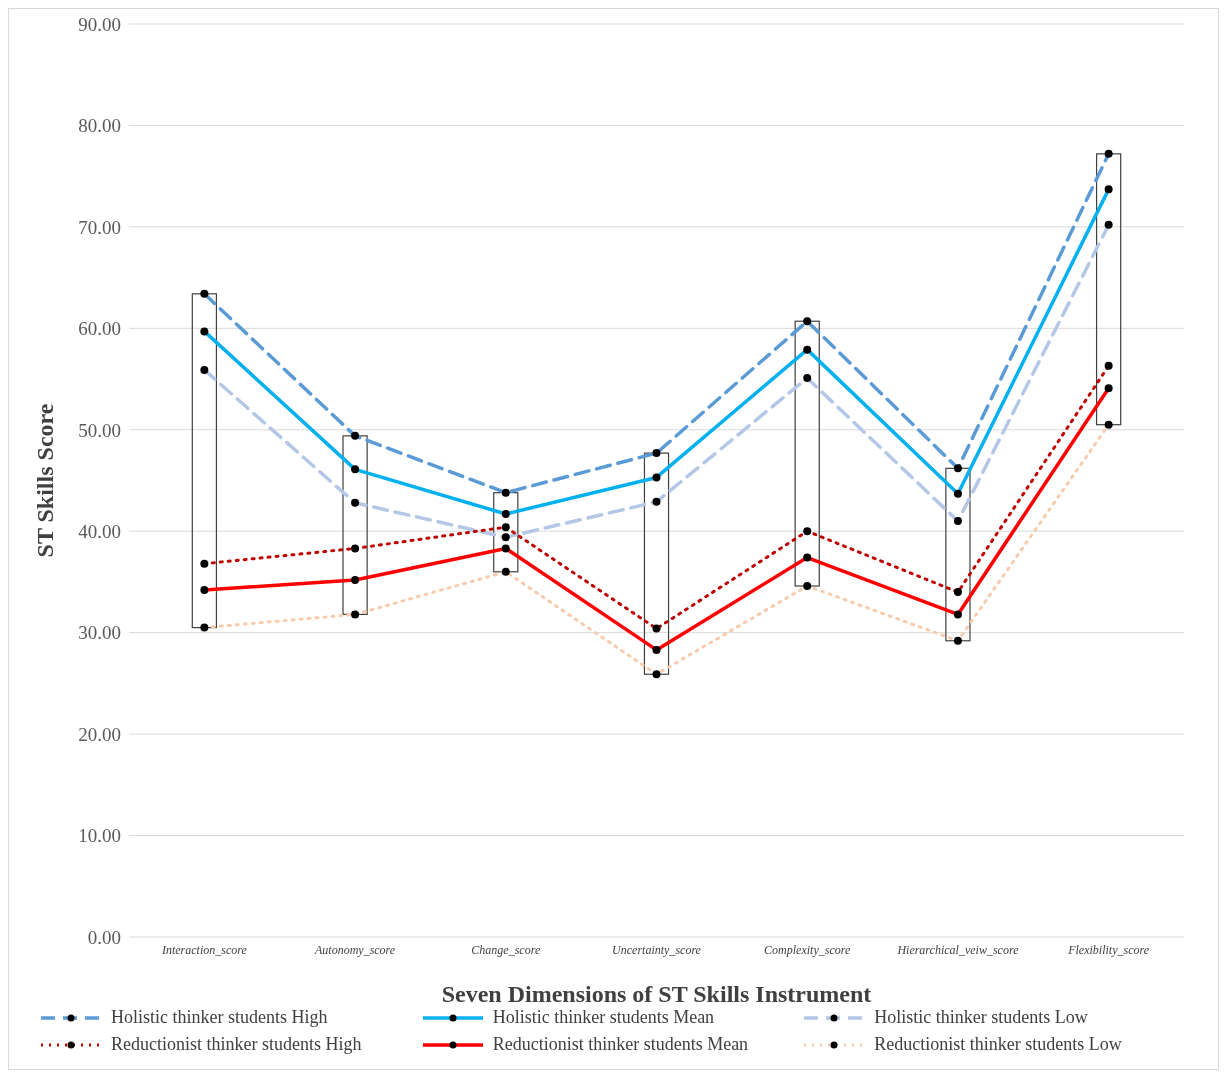 The image size is (1225, 1076). What do you see at coordinates (99, 836) in the screenshot?
I see `y-tick-label: 10.00` at bounding box center [99, 836].